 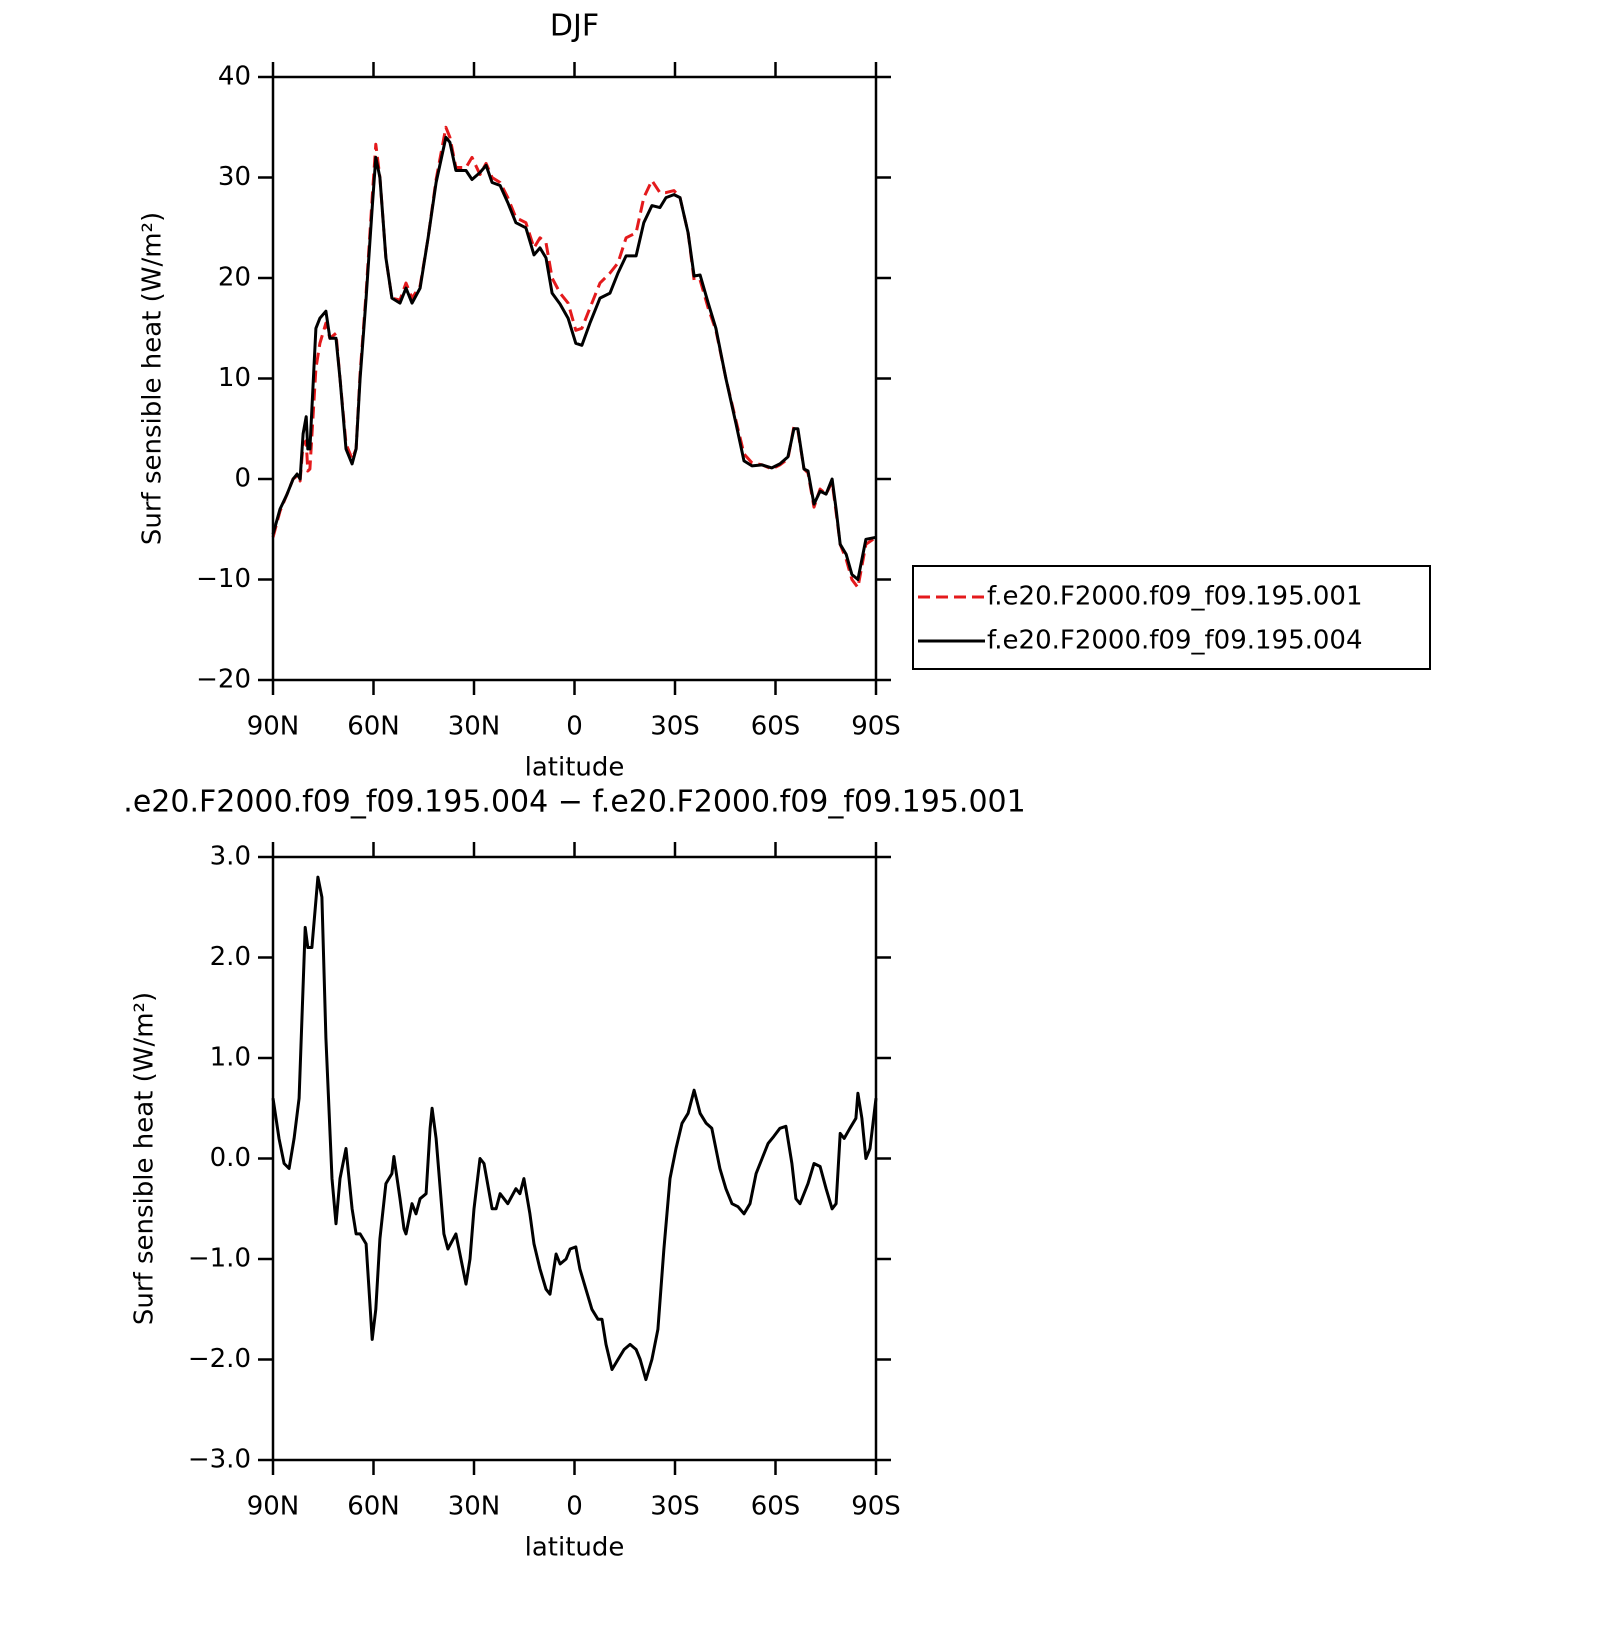 What do you see at coordinates (234, 177) in the screenshot?
I see `y-tick-label: 30` at bounding box center [234, 177].